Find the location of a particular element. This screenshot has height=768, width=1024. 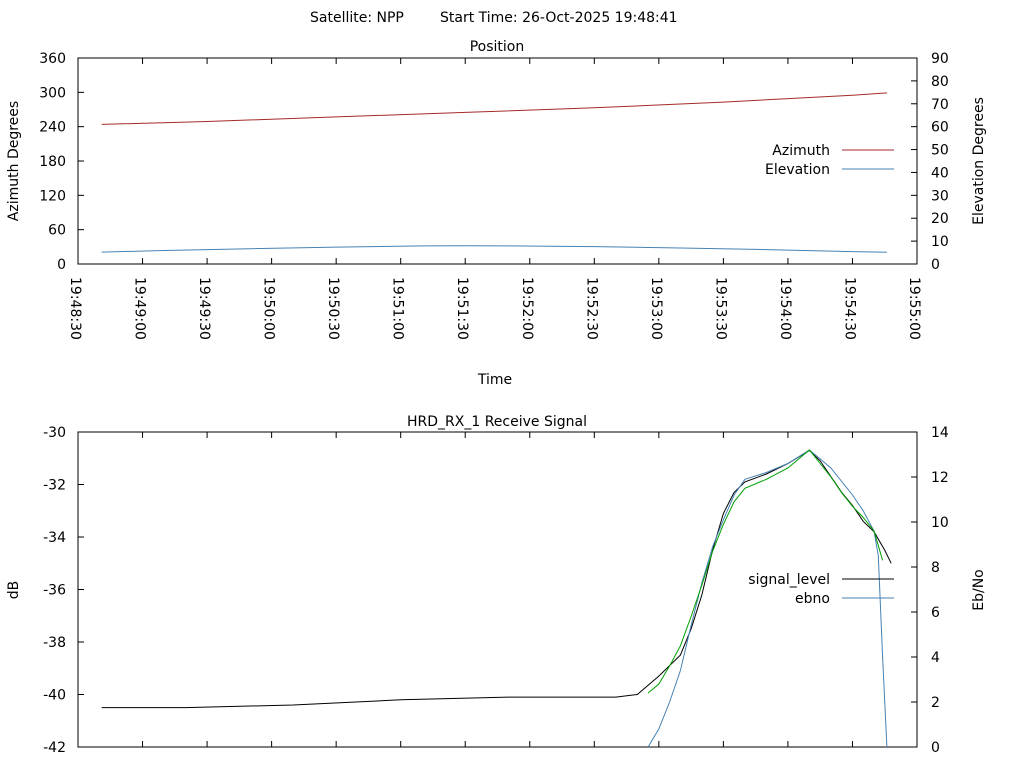

receive-signal-y2-axis-label: Eb/No is located at coordinates (979, 590).